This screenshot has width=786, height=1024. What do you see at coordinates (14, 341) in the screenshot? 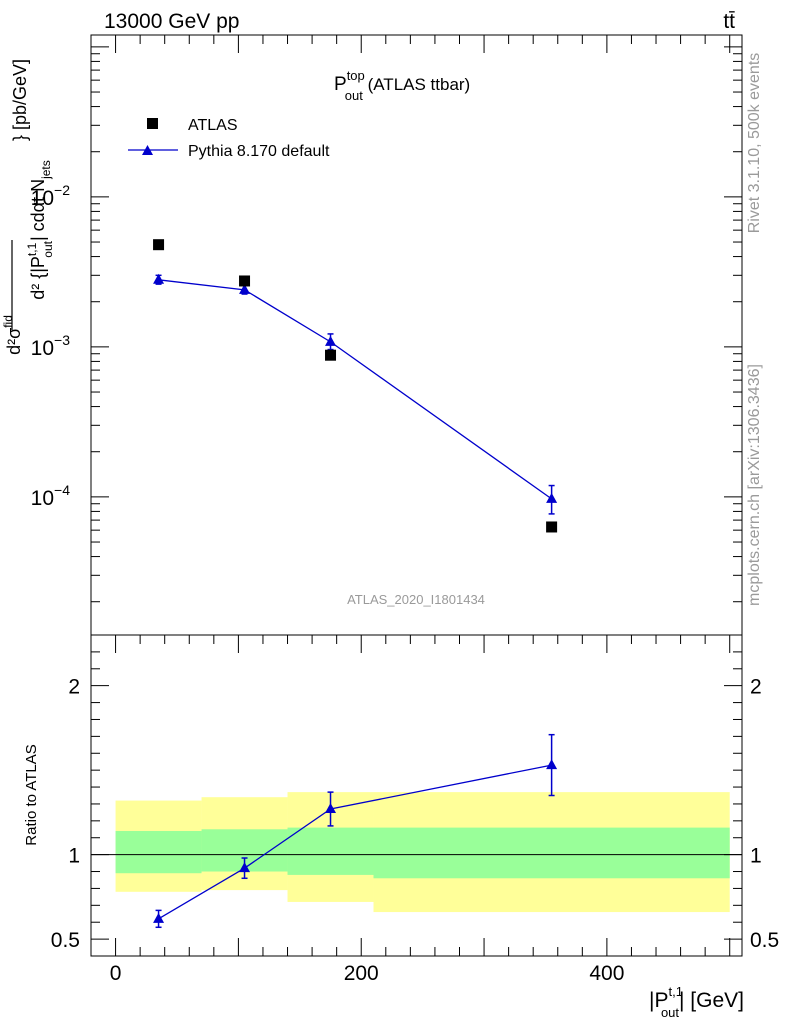
I see `ylabel-num-text: d²σ` at bounding box center [14, 341].